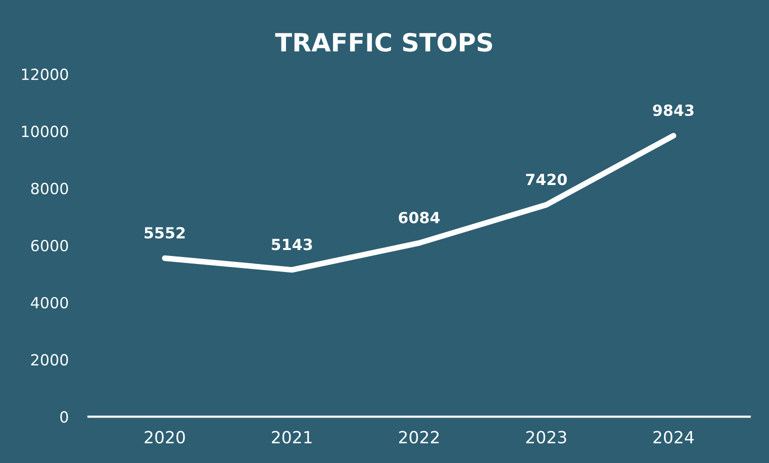  I want to click on data-label: 6084, so click(419, 218).